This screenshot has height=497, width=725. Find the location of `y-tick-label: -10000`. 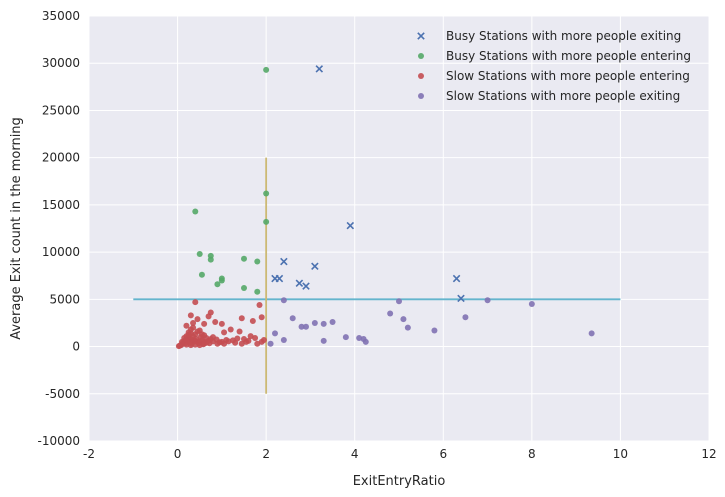

y-tick-label: -10000 is located at coordinates (58, 441).